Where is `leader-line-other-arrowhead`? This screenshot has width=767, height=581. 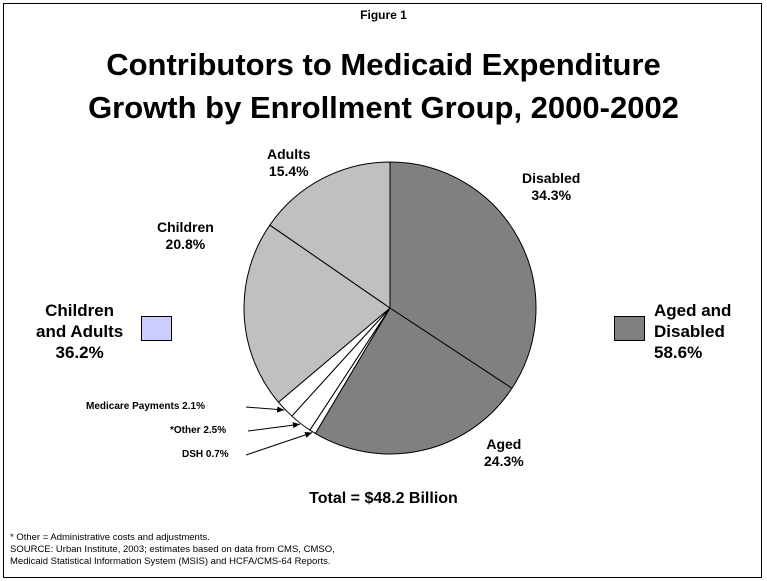
leader-line-other-arrowhead is located at coordinates (296, 425).